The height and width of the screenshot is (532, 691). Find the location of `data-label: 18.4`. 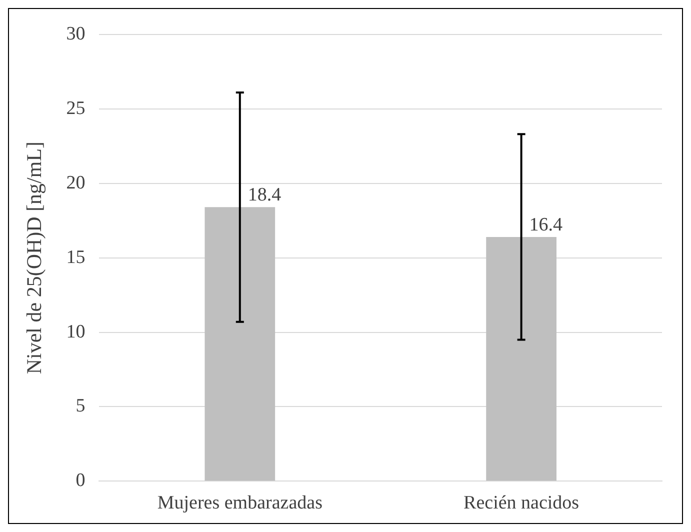

data-label: 18.4 is located at coordinates (265, 195).